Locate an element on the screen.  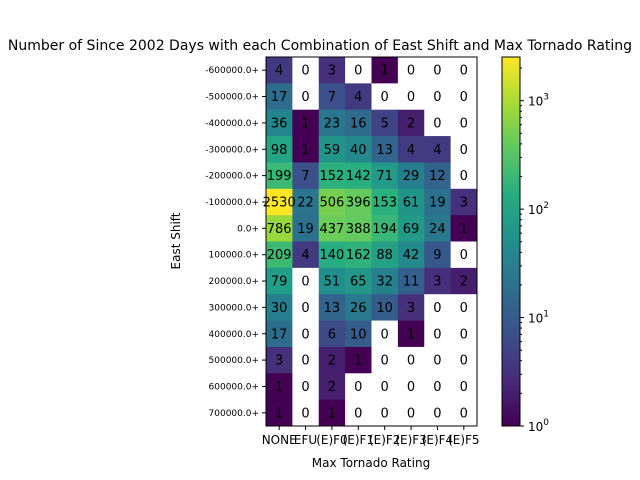
x-tick-label: (E)F3 is located at coordinates (410, 440).